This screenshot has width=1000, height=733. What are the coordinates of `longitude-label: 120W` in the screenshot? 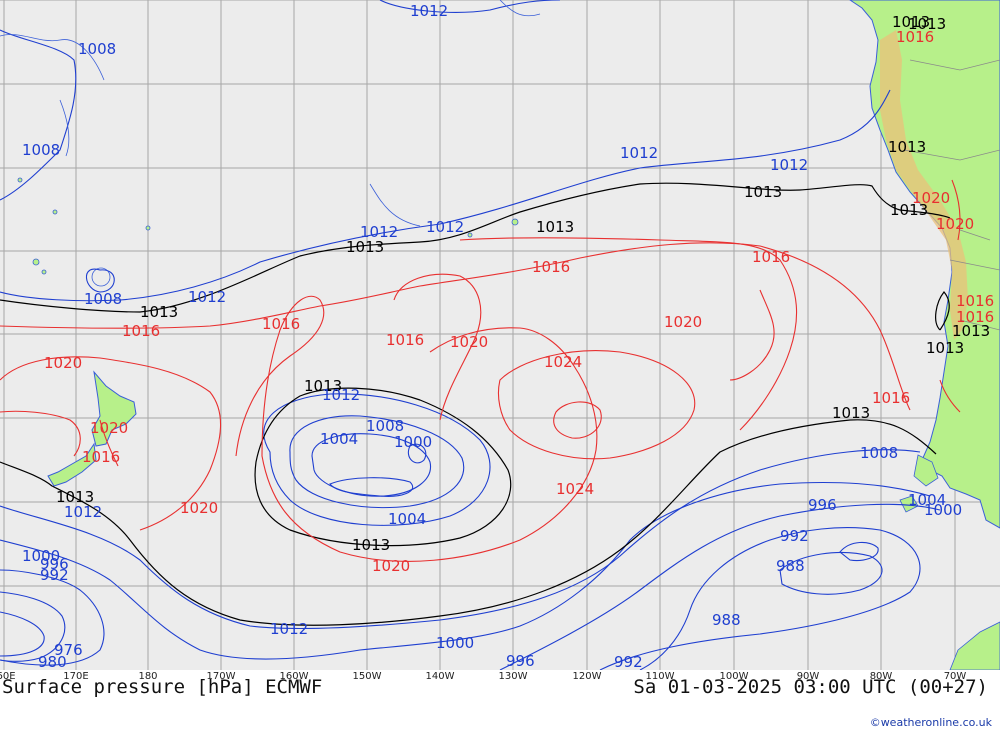 It's located at (587, 676).